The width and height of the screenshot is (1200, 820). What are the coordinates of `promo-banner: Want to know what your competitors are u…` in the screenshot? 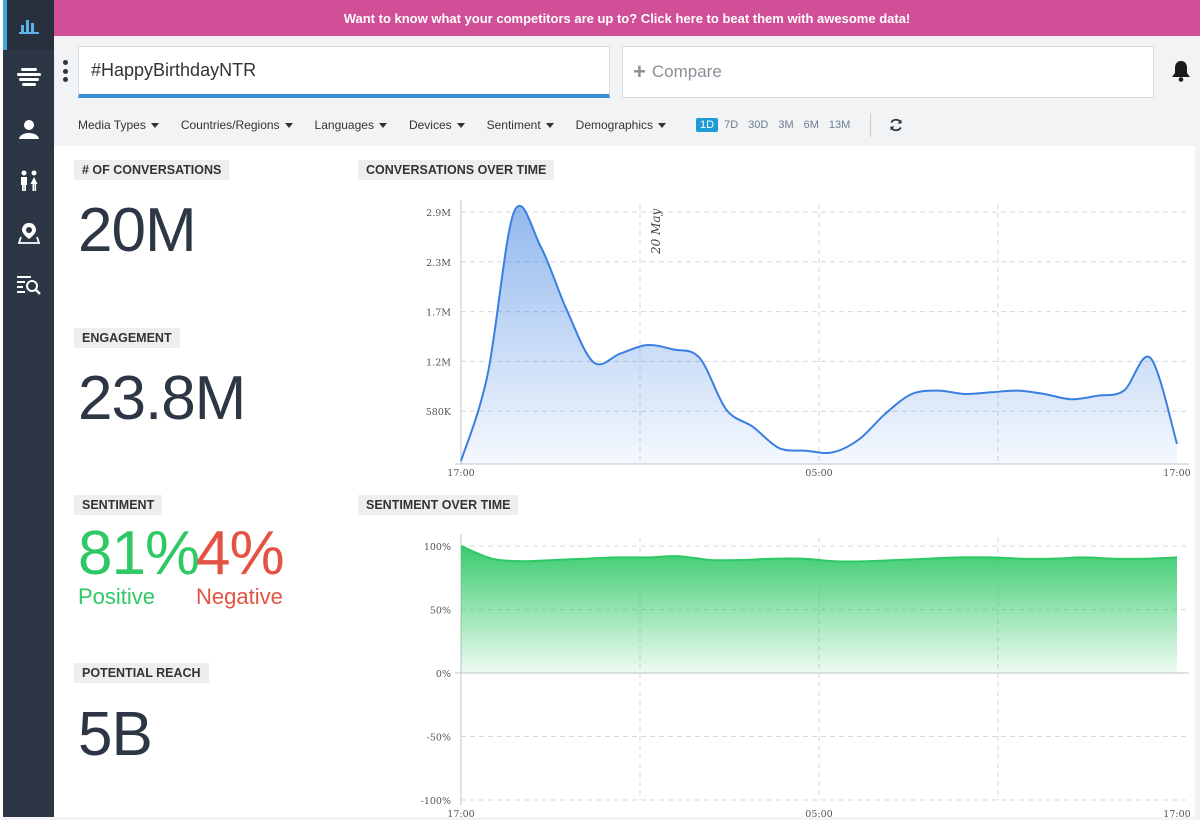 It's located at (627, 18).